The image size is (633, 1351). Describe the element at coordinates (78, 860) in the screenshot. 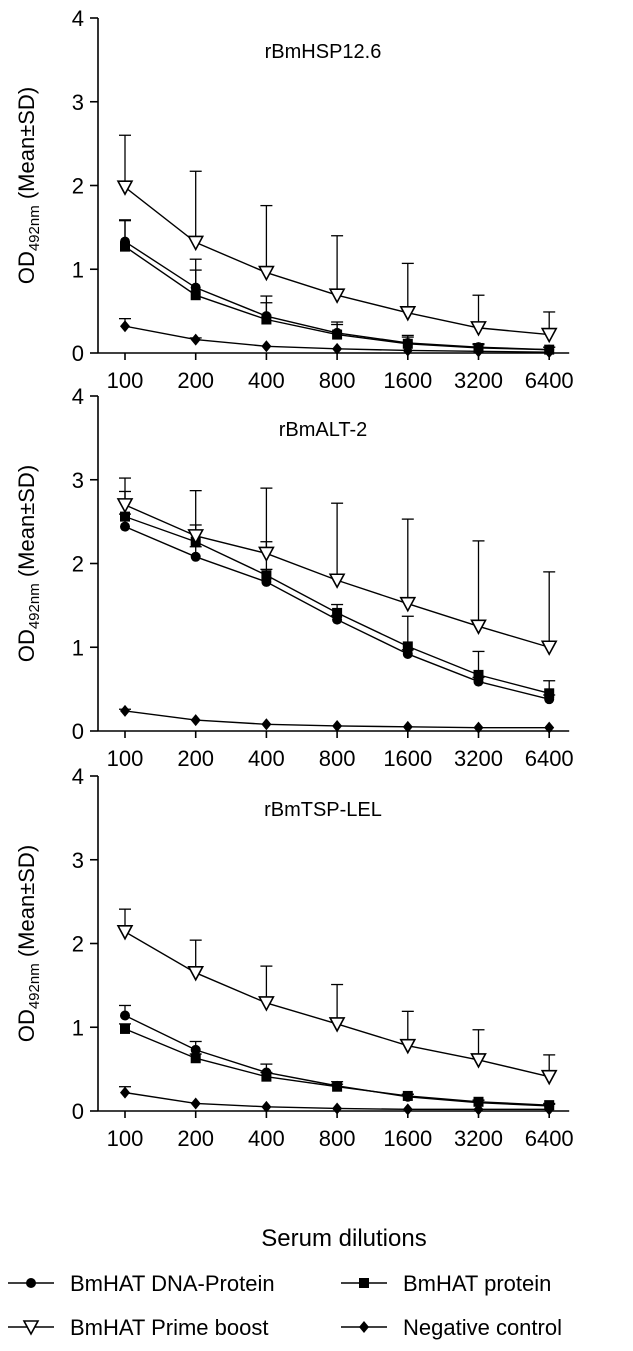

I see `y-tick-label: 3` at that location.